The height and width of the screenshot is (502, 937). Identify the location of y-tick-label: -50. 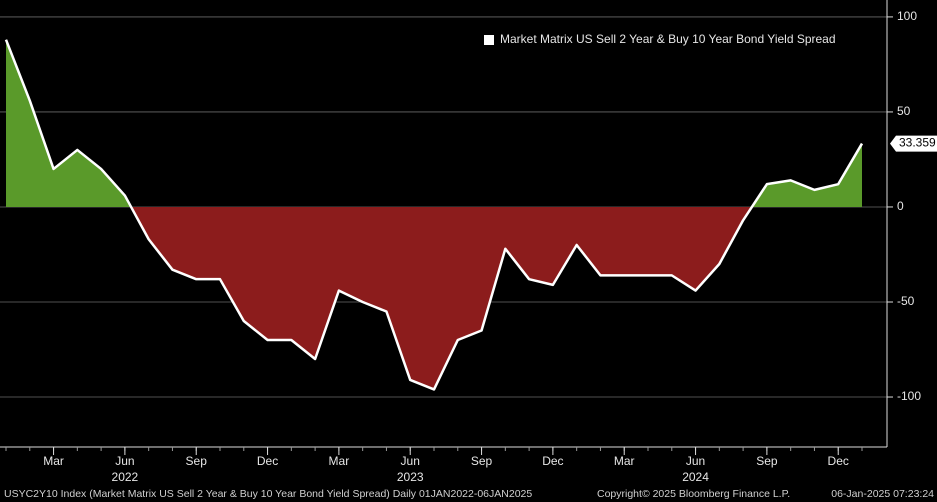
(906, 301).